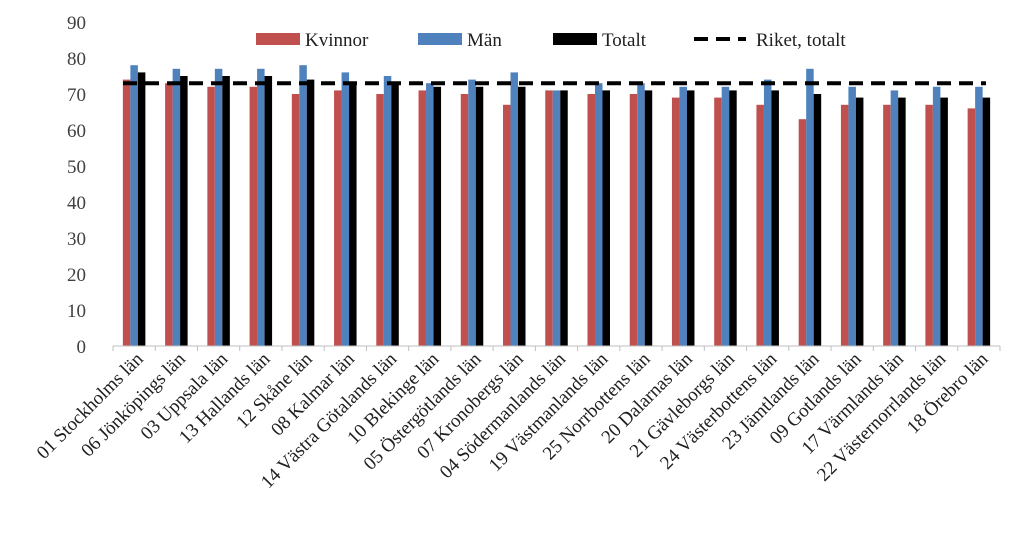 The height and width of the screenshot is (534, 1023). What do you see at coordinates (76, 59) in the screenshot?
I see `y-tick-label: 80` at bounding box center [76, 59].